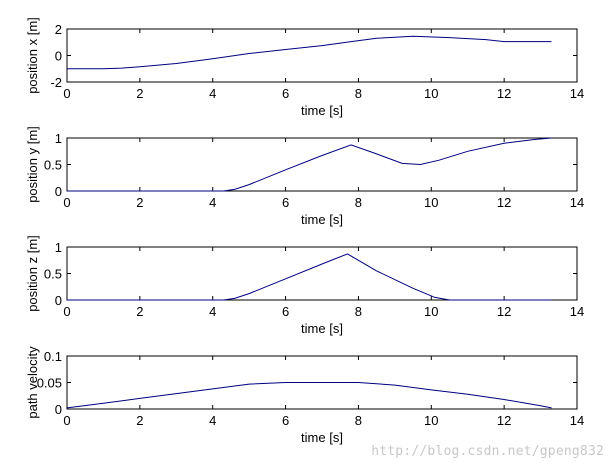 The height and width of the screenshot is (465, 612). Describe the element at coordinates (56, 82) in the screenshot. I see `y-tick-label: -2` at that location.